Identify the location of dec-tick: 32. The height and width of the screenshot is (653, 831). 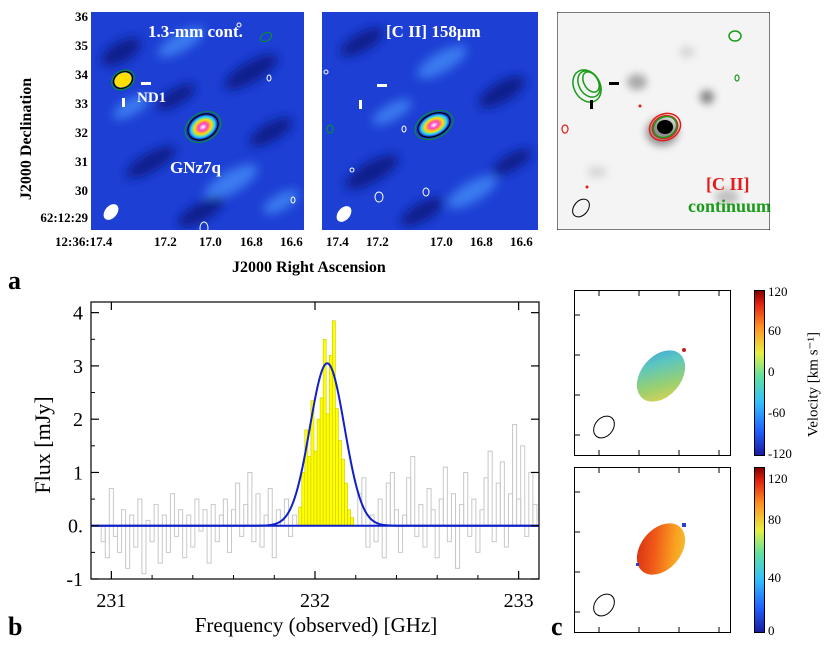
(81, 132).